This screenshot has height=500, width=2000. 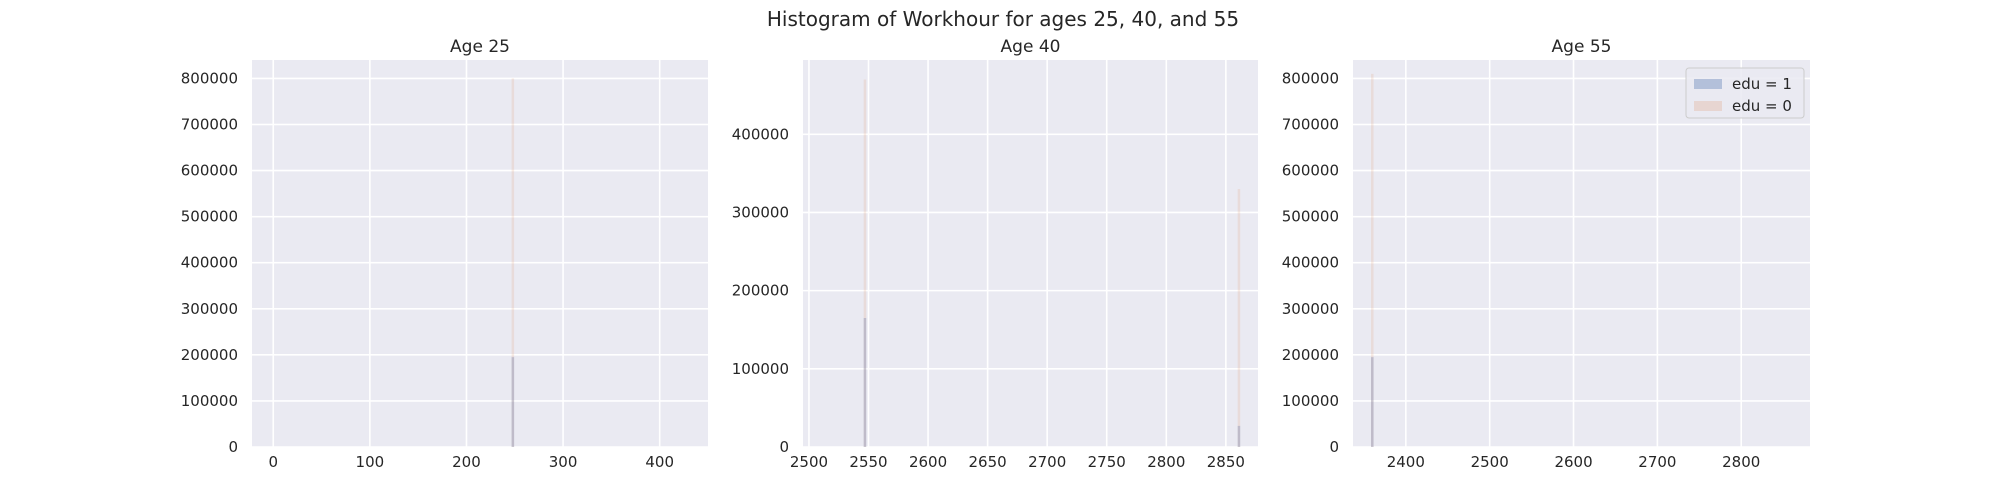 I want to click on x-tick-label: 400, so click(x=659, y=462).